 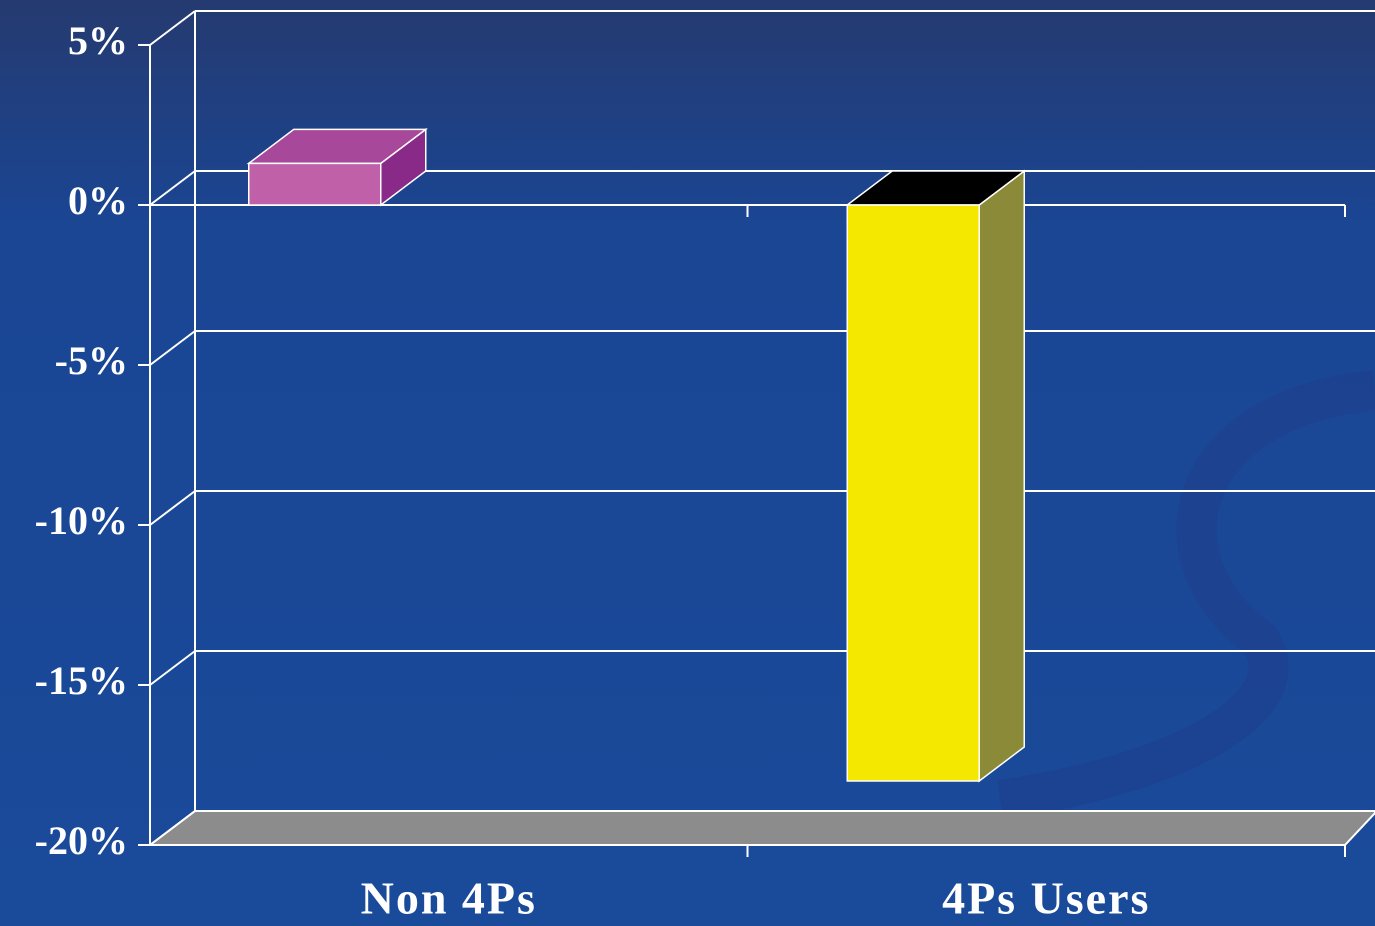 I want to click on x-tick-label: Non 4Ps, so click(x=449, y=898).